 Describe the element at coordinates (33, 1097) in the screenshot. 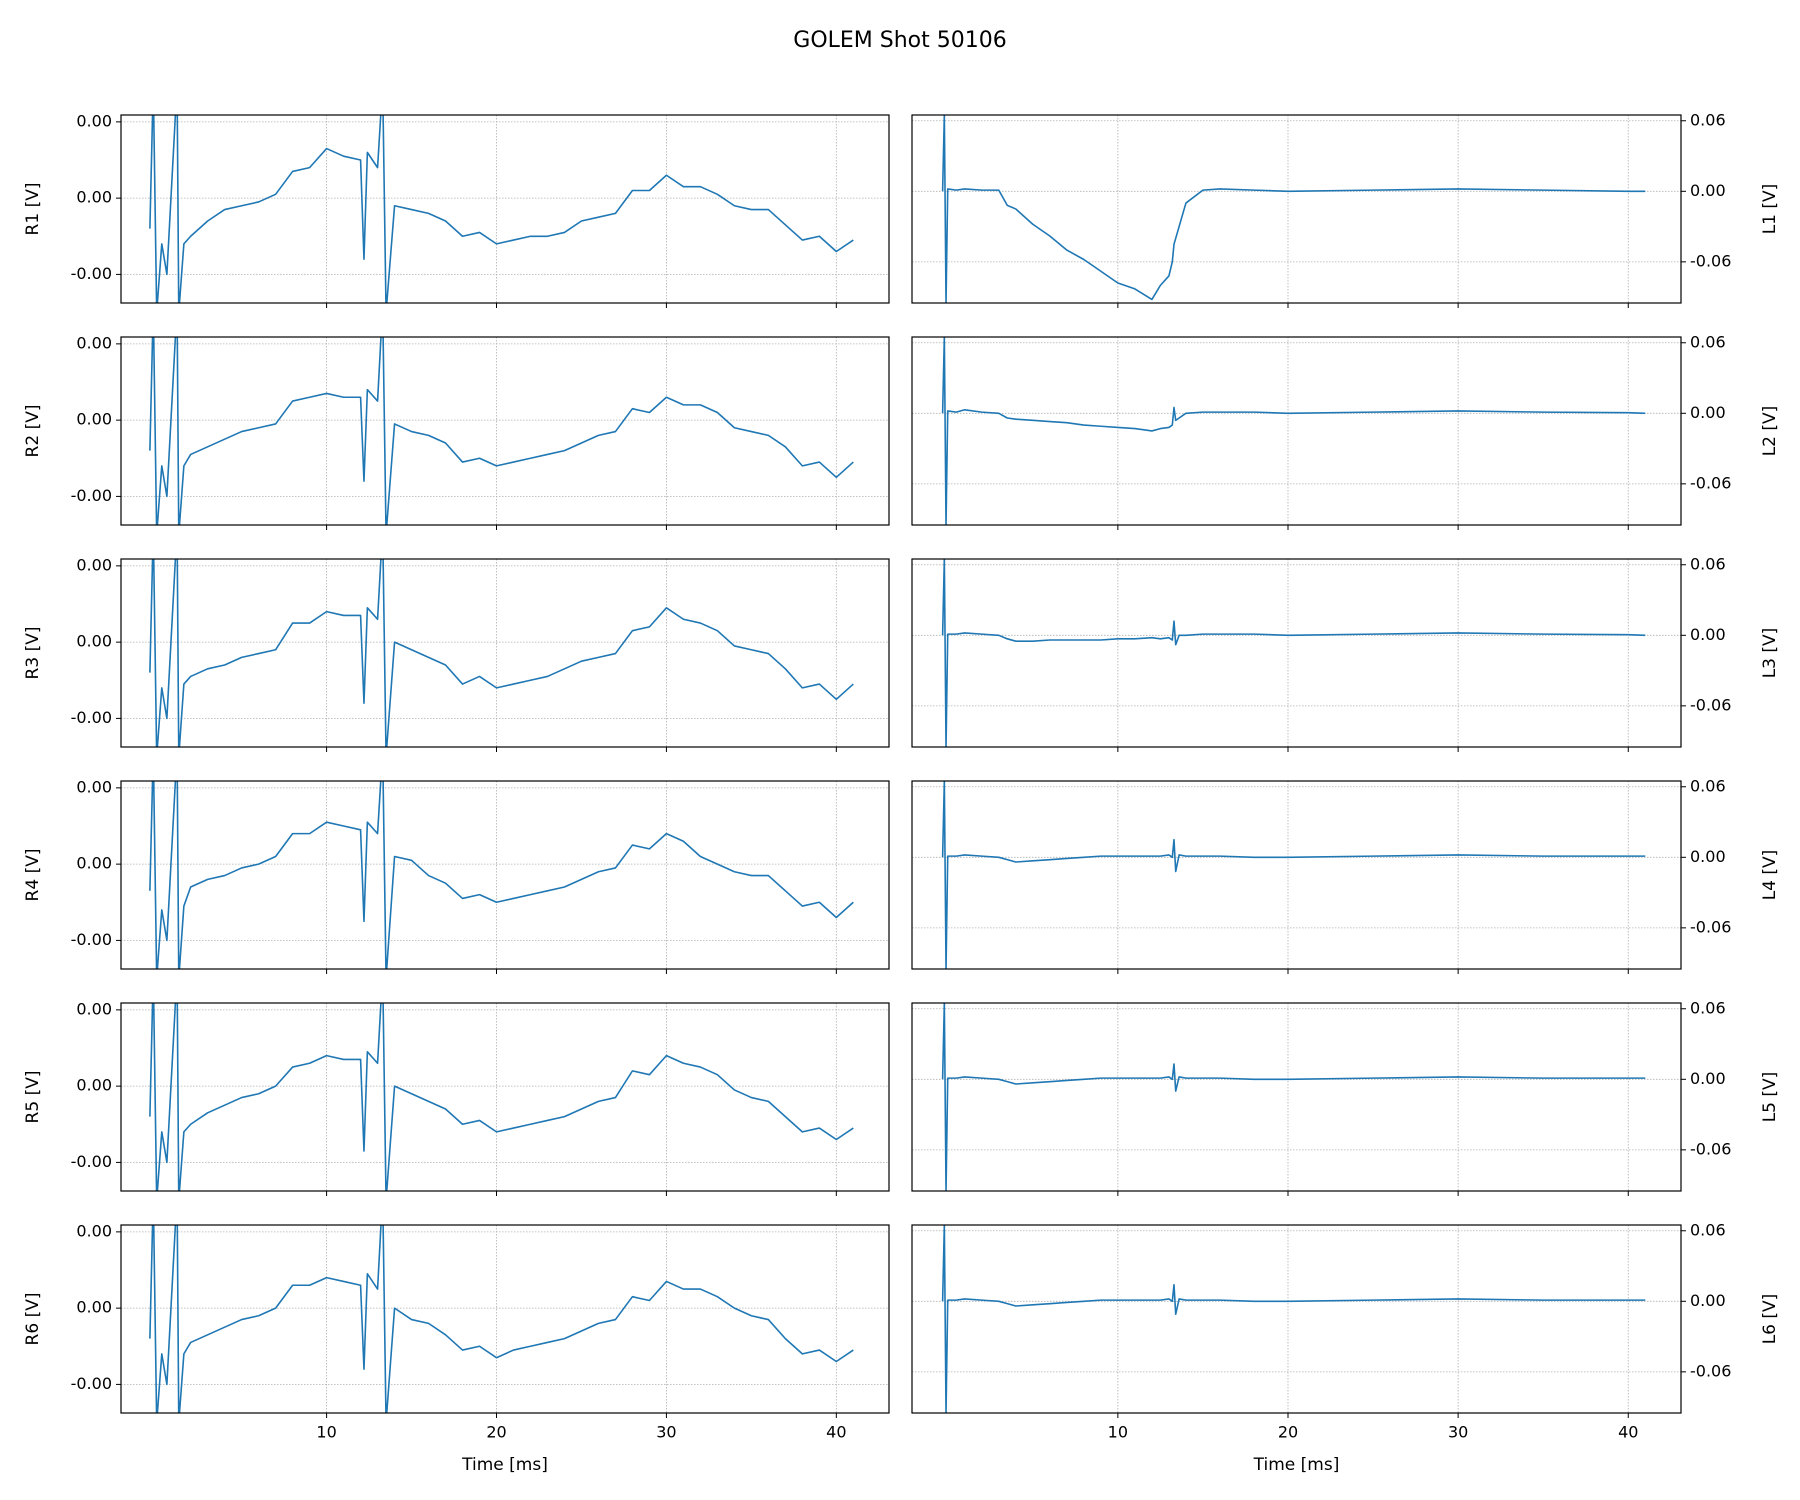

I see `y-axis-label: R5 [V]` at that location.